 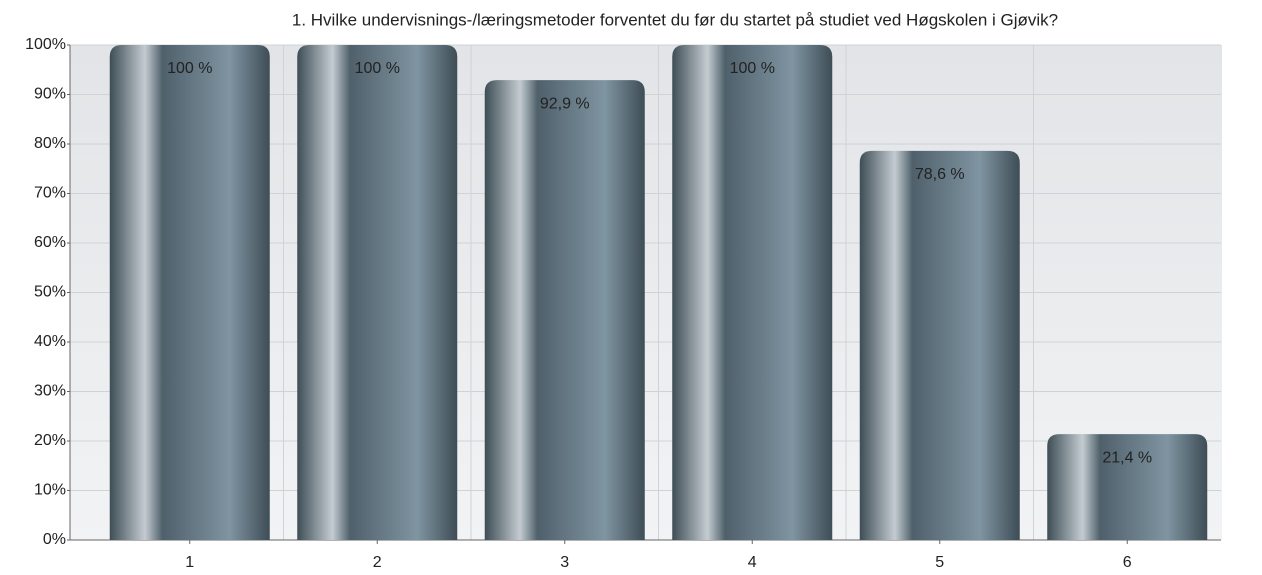 What do you see at coordinates (50, 292) in the screenshot?
I see `y-tick-label: 50%` at bounding box center [50, 292].